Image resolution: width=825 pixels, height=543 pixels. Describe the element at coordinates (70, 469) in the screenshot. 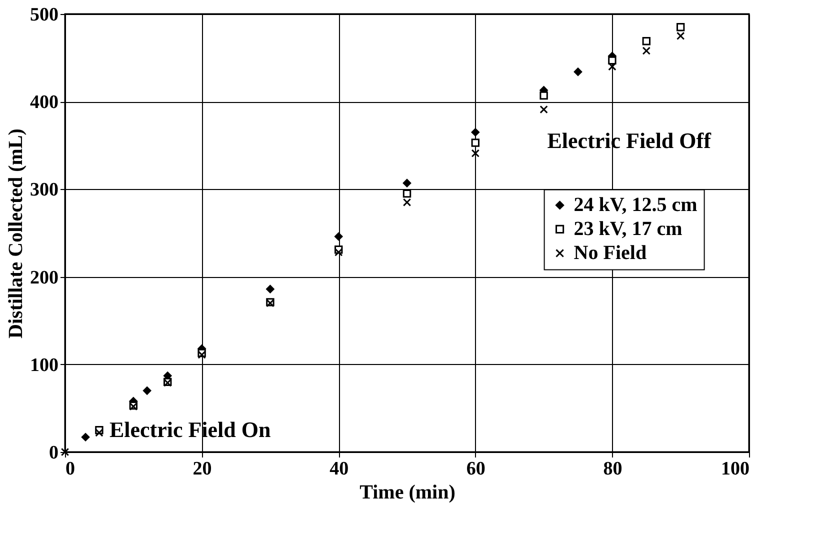

I see `x-tick-label: 0` at that location.